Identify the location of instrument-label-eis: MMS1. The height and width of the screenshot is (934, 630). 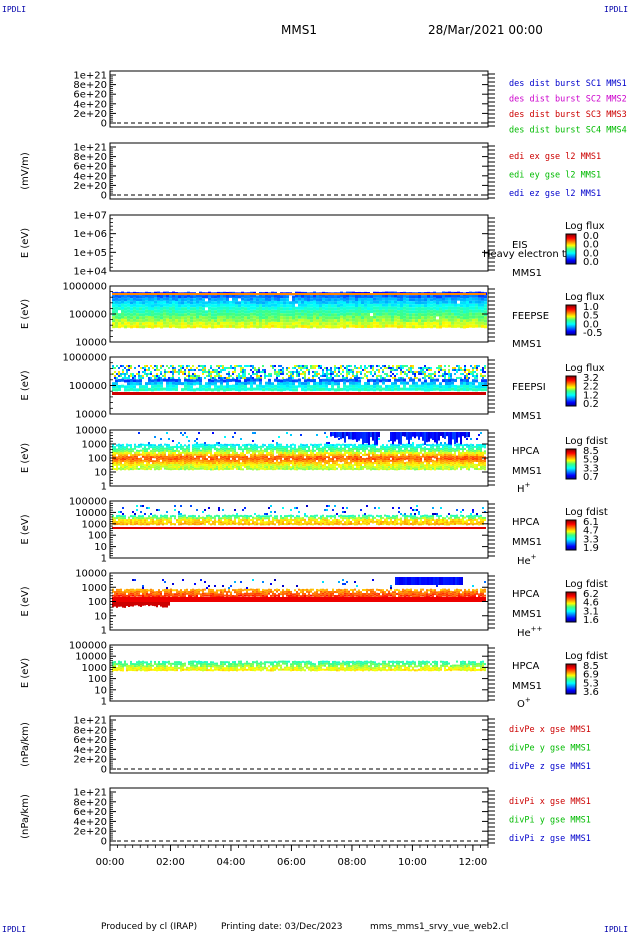
(527, 273).